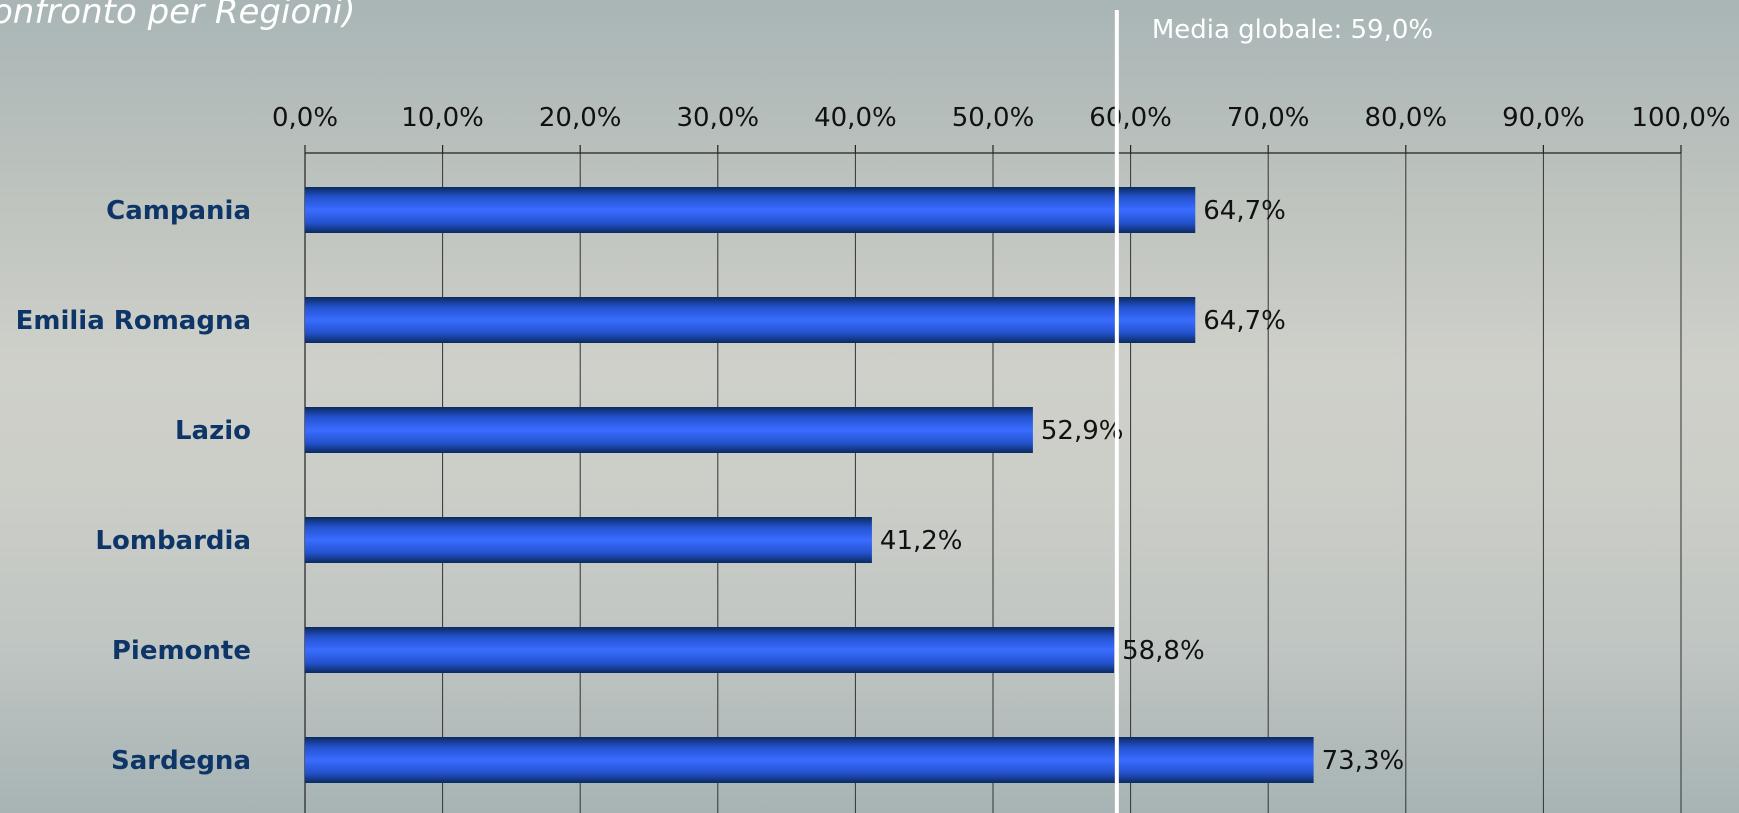  I want to click on bar-value-label: 52,9%, so click(1082, 431).